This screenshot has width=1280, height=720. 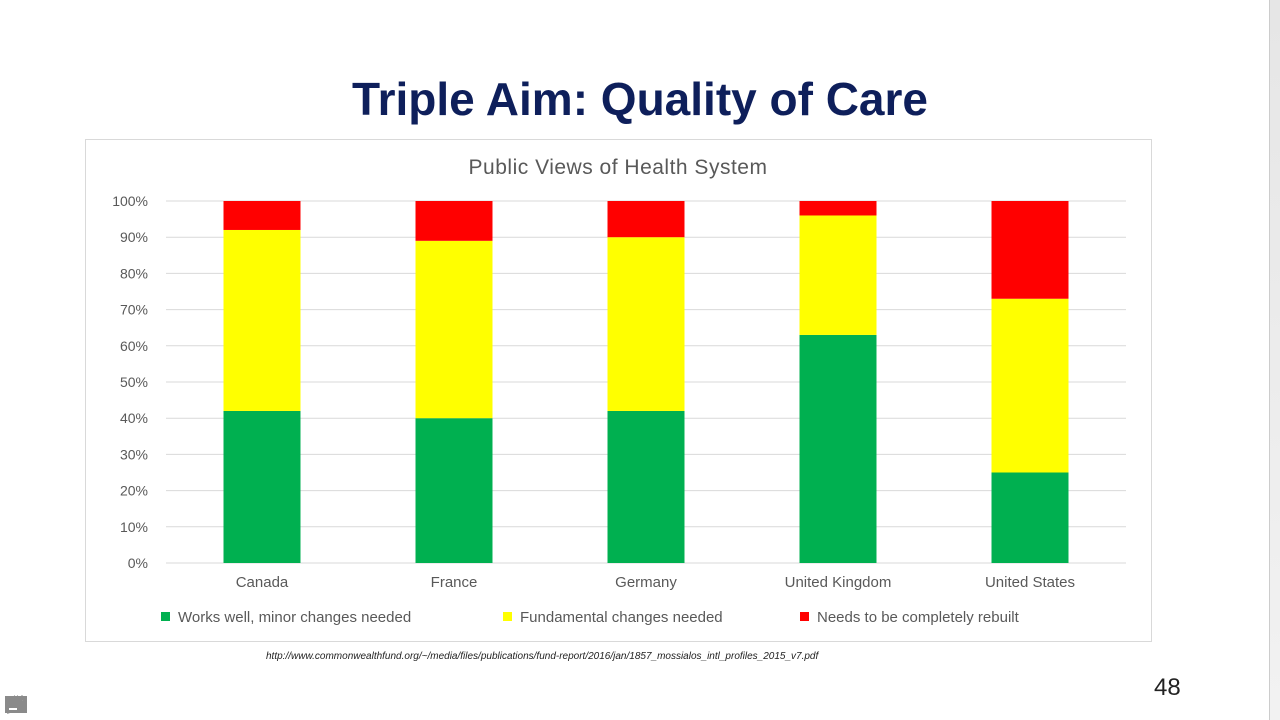 What do you see at coordinates (134, 237) in the screenshot?
I see `y-tick-label: 90%` at bounding box center [134, 237].